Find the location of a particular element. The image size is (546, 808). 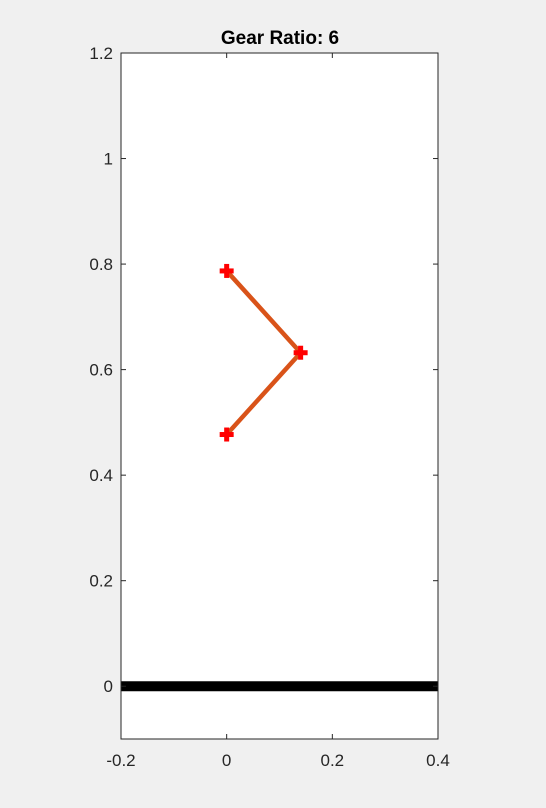

x-tick-label: 0.4 is located at coordinates (438, 760).